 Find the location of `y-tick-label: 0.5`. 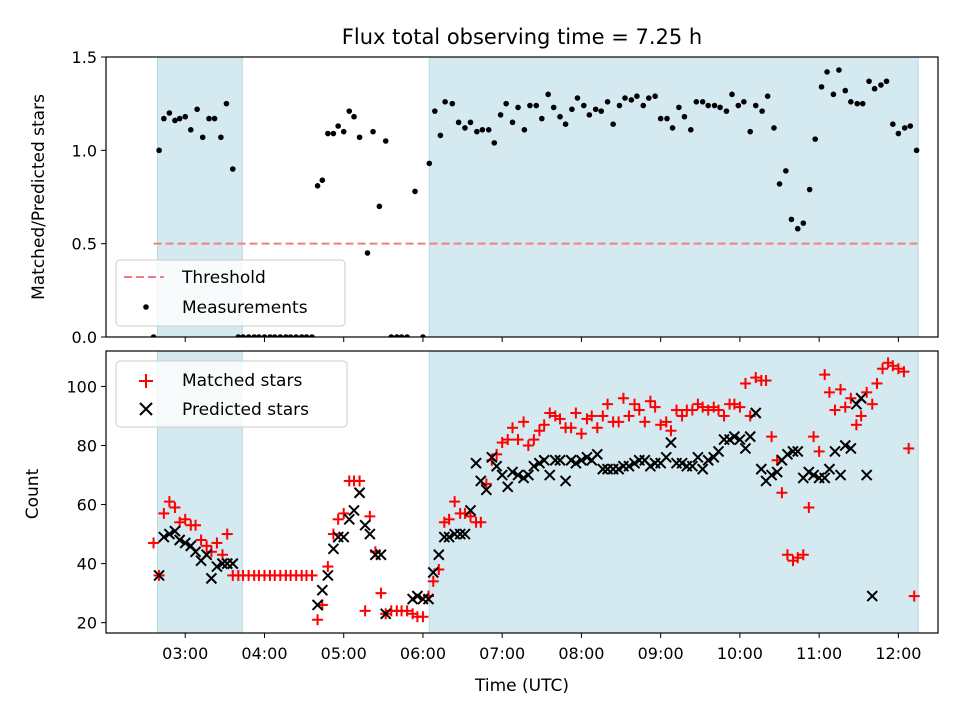

y-tick-label: 0.5 is located at coordinates (84, 244).